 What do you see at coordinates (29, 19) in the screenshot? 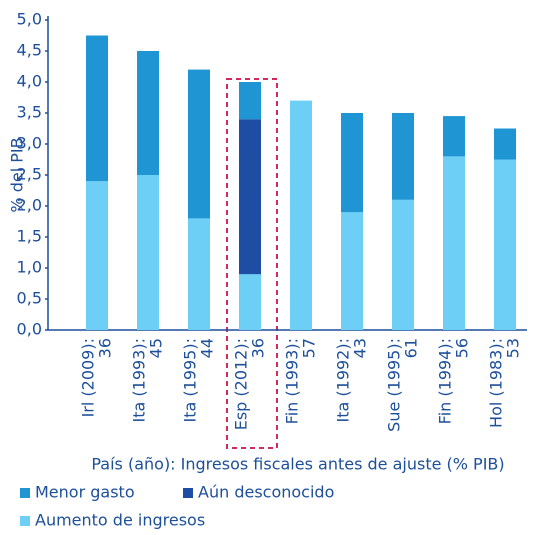
I see `y-tick-label: 5,0` at bounding box center [29, 19].